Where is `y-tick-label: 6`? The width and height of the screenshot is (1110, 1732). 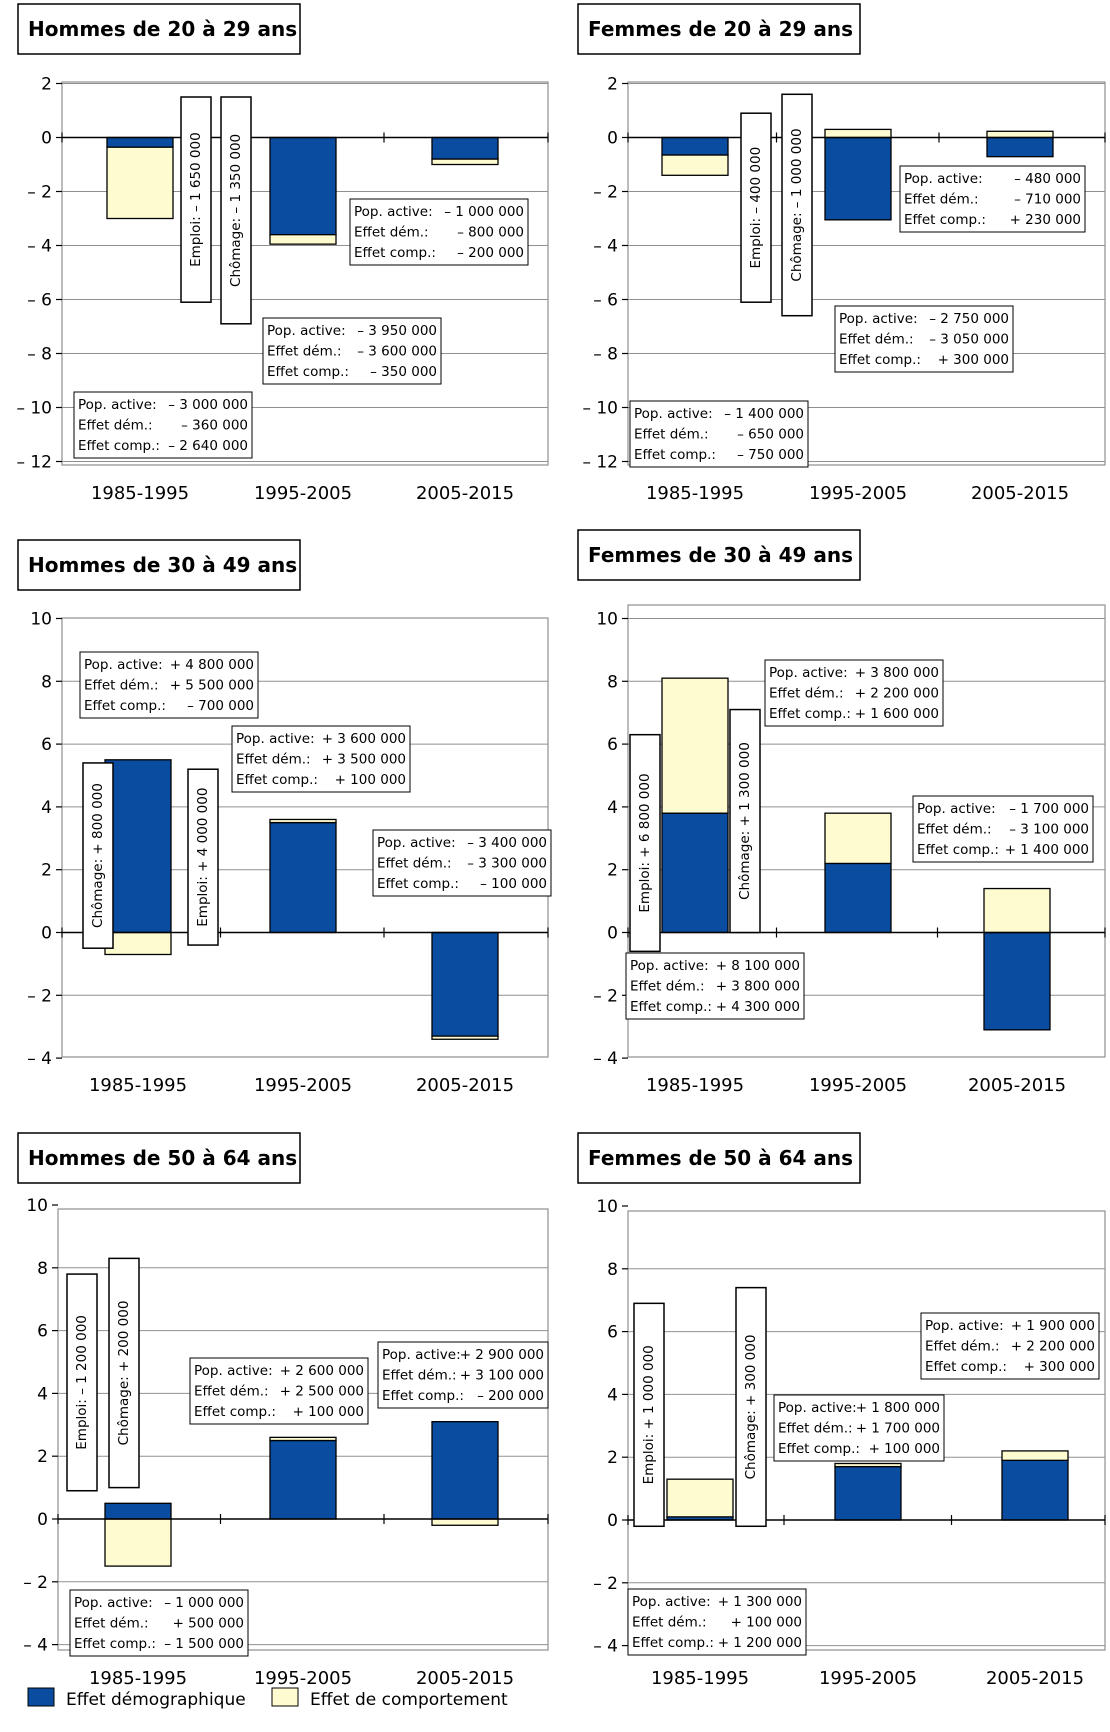 y-tick-label: 6 is located at coordinates (612, 745).